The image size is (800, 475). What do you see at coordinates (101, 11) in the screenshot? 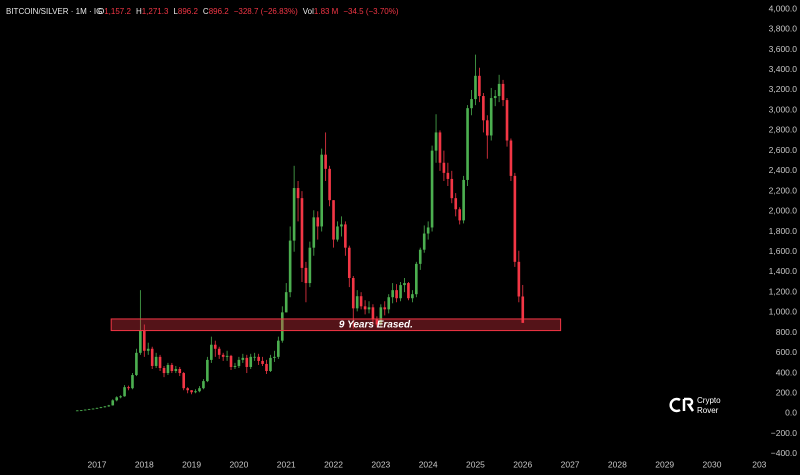
I see `status-key: O` at bounding box center [101, 11].